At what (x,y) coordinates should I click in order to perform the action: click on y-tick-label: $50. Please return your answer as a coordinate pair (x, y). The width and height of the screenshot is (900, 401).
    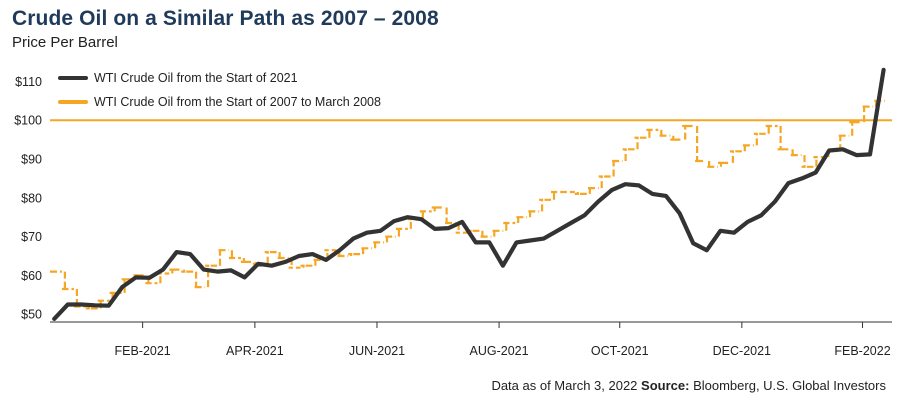
    Looking at the image, I should click on (31, 315).